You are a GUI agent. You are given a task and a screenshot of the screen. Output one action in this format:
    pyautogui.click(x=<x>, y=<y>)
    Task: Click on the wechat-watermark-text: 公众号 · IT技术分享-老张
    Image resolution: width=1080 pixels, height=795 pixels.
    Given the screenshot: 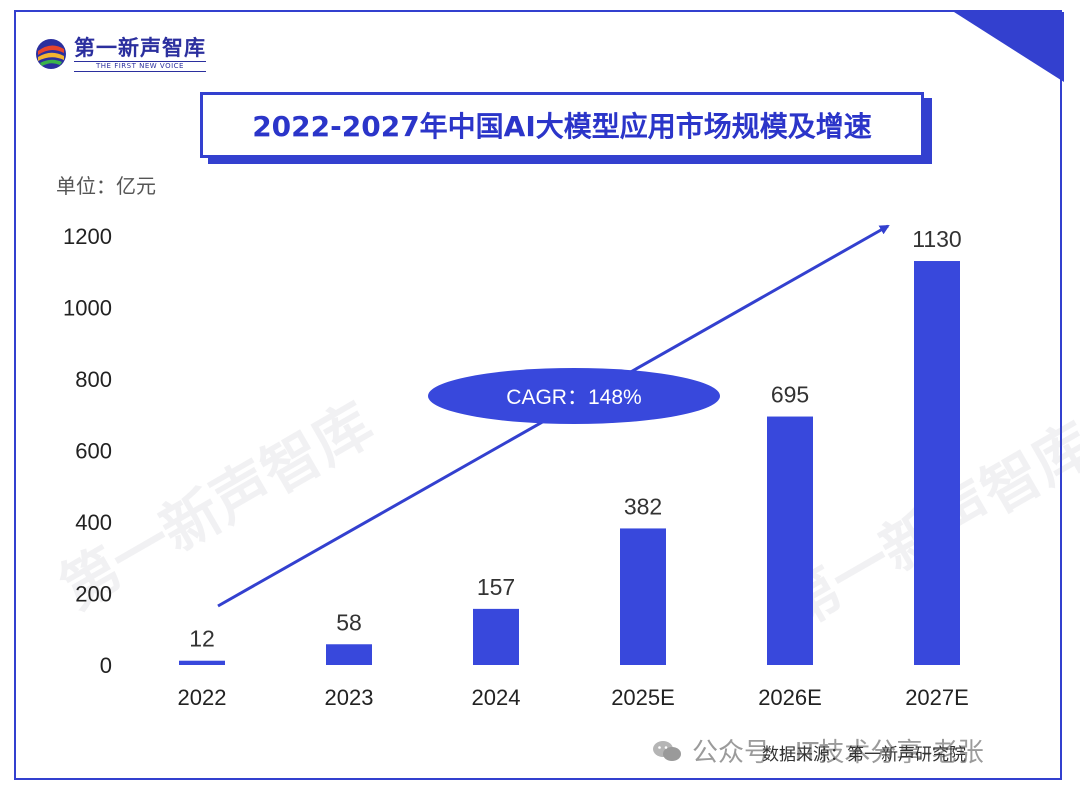 What is the action you would take?
    pyautogui.click(x=838, y=753)
    